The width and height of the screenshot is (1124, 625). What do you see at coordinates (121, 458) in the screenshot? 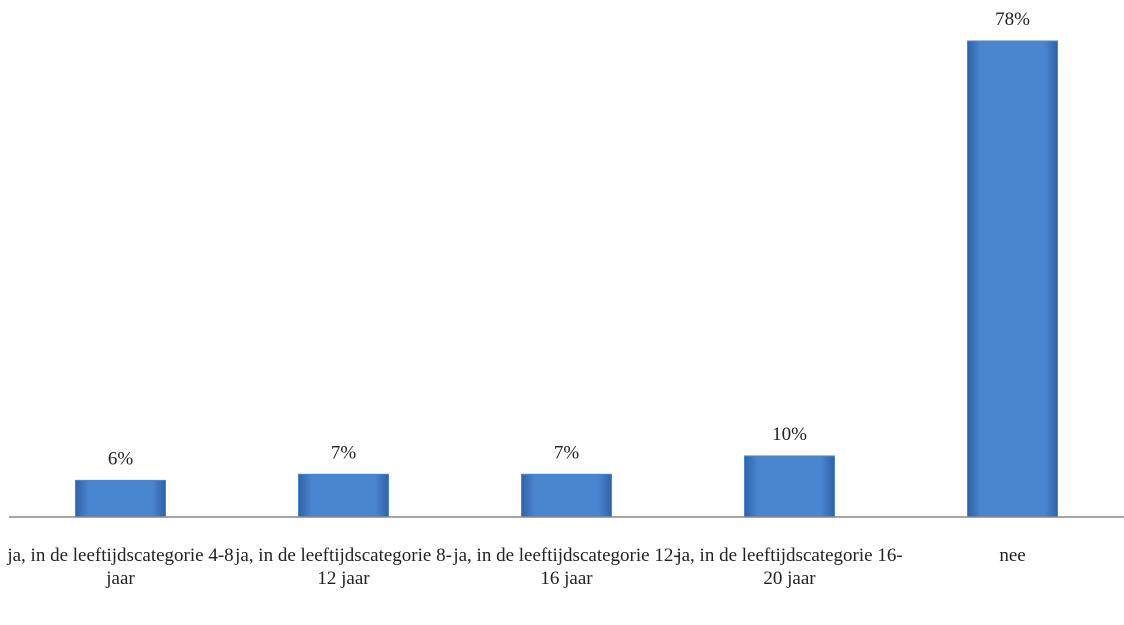
I see `value-label: 6%` at bounding box center [121, 458].